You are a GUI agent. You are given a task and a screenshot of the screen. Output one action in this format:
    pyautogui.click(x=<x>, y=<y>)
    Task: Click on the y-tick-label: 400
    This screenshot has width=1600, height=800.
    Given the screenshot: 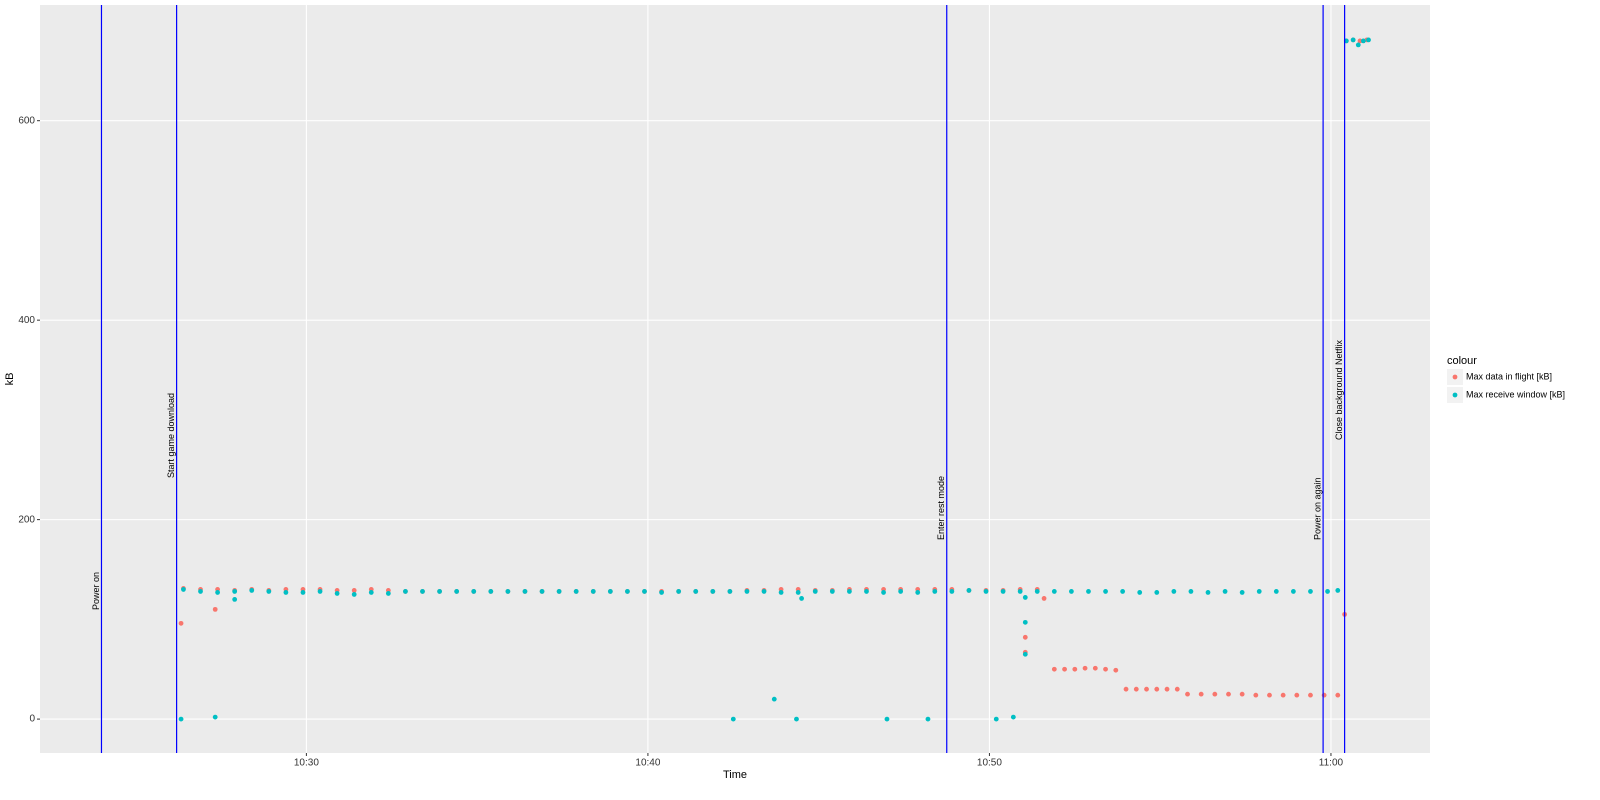 What is the action you would take?
    pyautogui.click(x=26, y=320)
    